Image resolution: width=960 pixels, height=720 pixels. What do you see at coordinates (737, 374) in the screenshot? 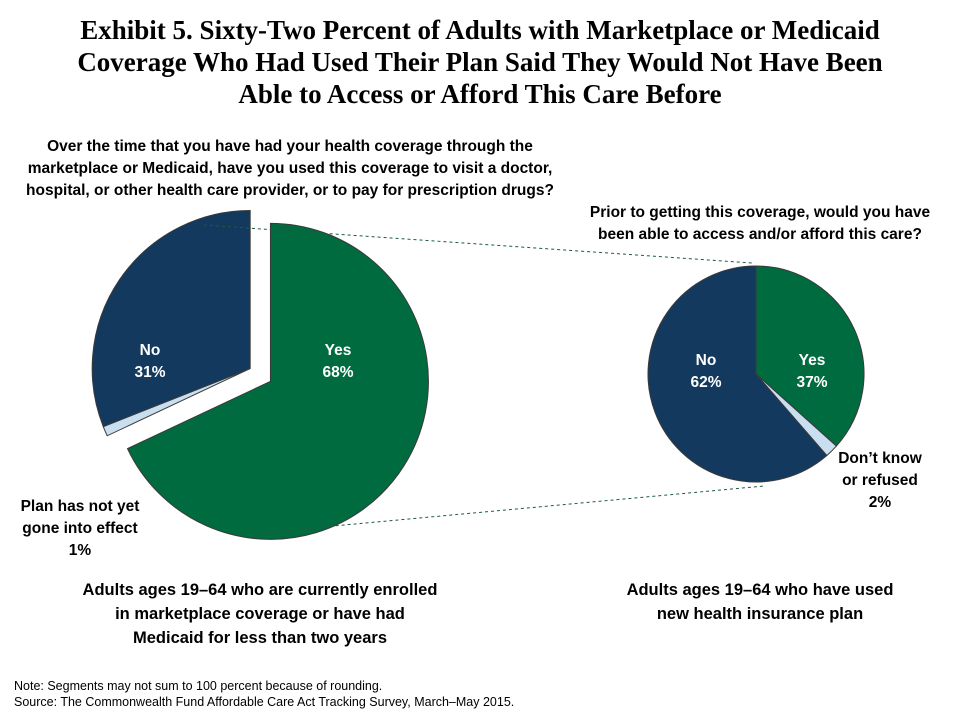
I see `right-pie-slice-no` at bounding box center [737, 374].